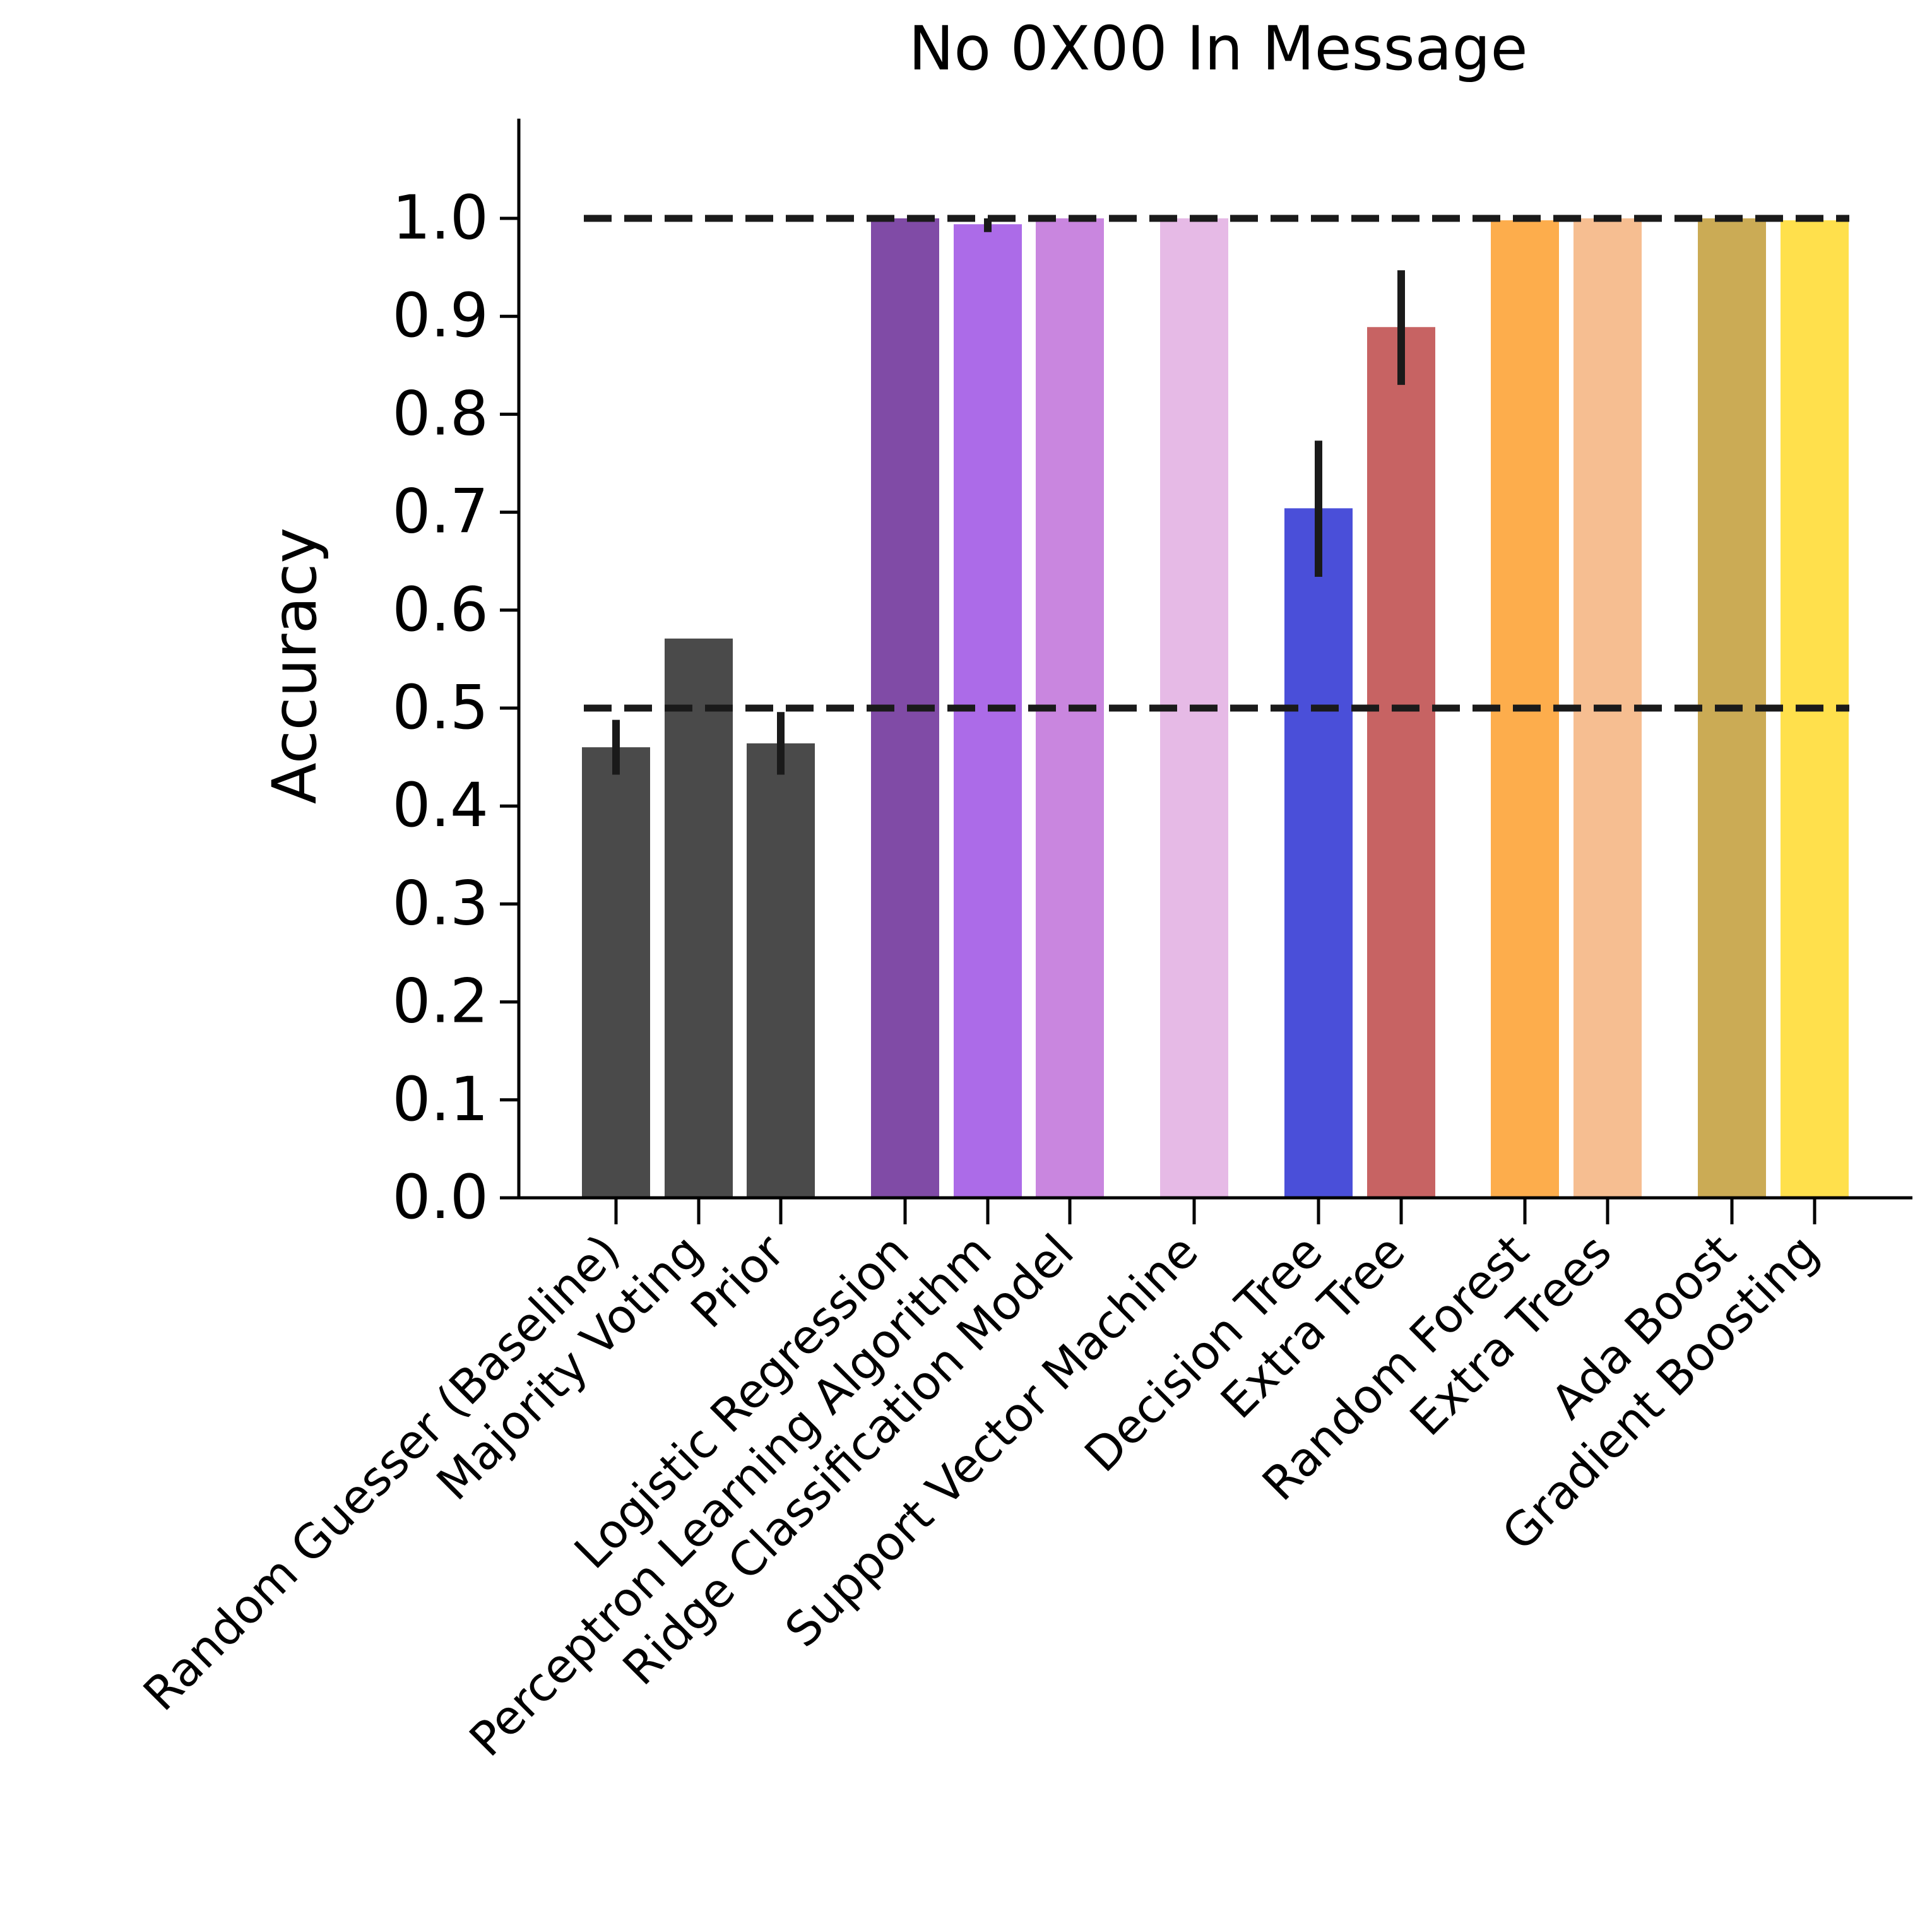  Describe the element at coordinates (440, 805) in the screenshot. I see `y-tick-label: 0.4` at that location.